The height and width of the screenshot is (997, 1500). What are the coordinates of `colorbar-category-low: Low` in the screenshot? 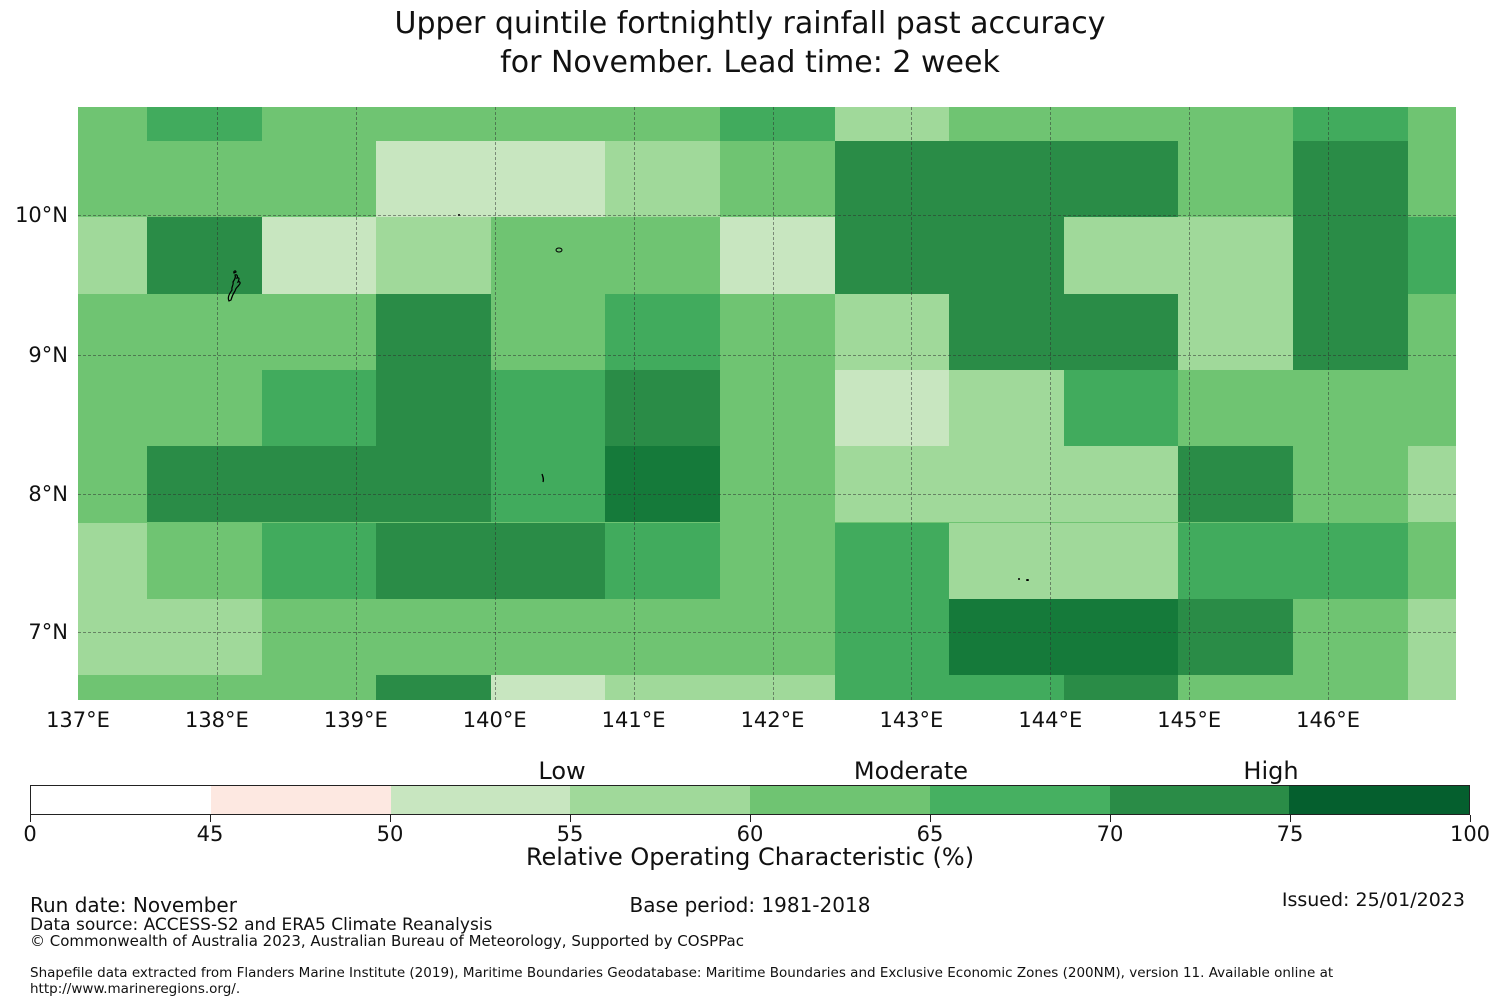 It's located at (562, 771).